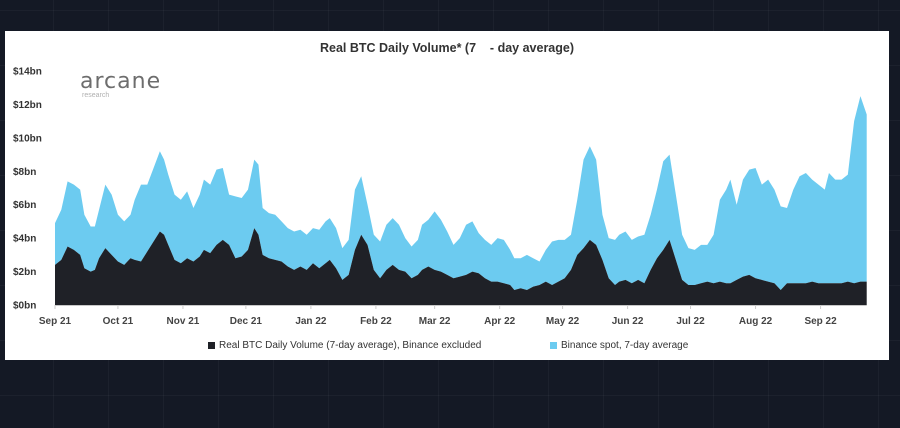 This screenshot has height=428, width=900. What do you see at coordinates (96, 95) in the screenshot?
I see `logo-subtext: research` at bounding box center [96, 95].